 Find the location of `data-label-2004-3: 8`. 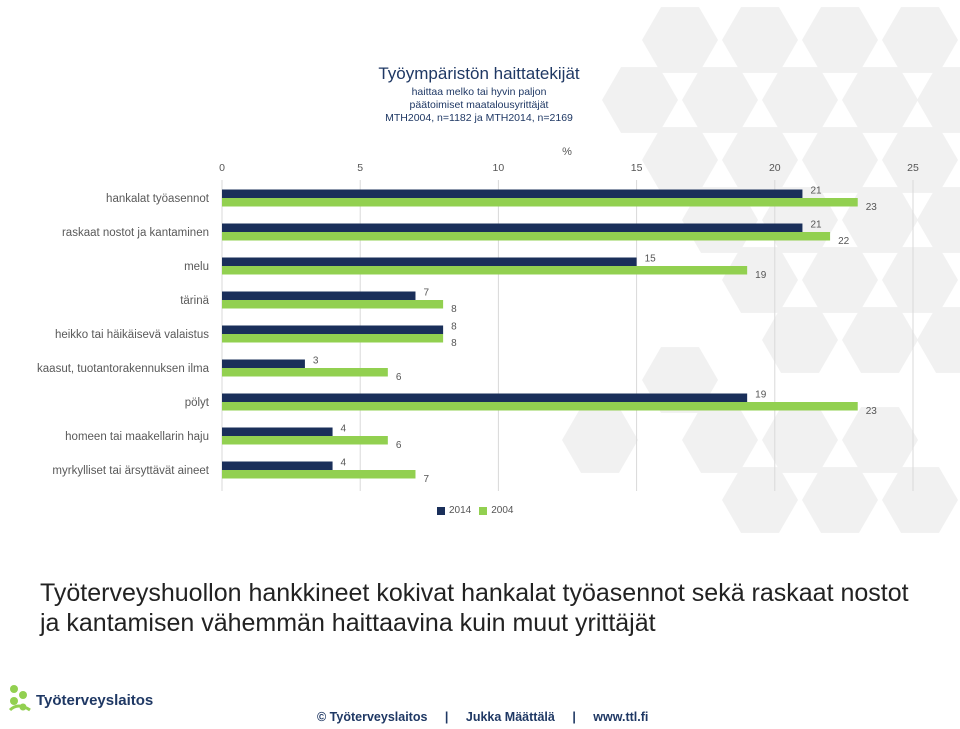

data-label-2004-3: 8 is located at coordinates (454, 309).